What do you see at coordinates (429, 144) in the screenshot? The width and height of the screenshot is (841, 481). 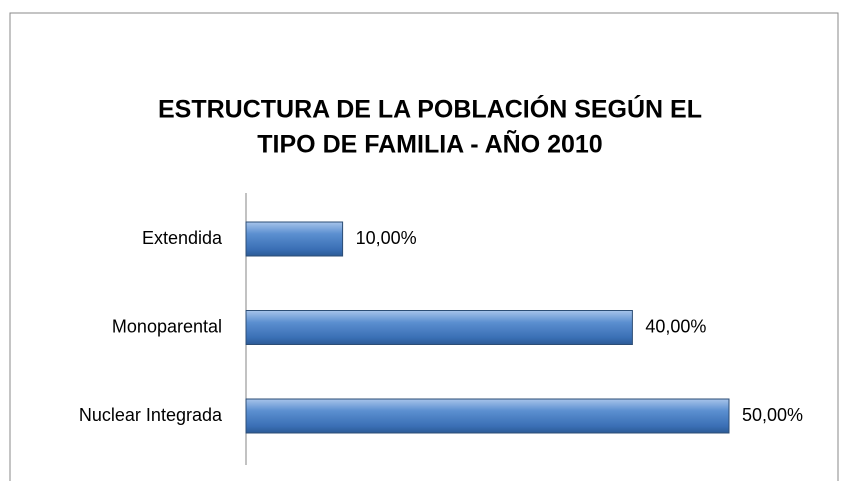 I see `chart-title: TIPO DE FAMILIA - AÑO 2010` at bounding box center [429, 144].